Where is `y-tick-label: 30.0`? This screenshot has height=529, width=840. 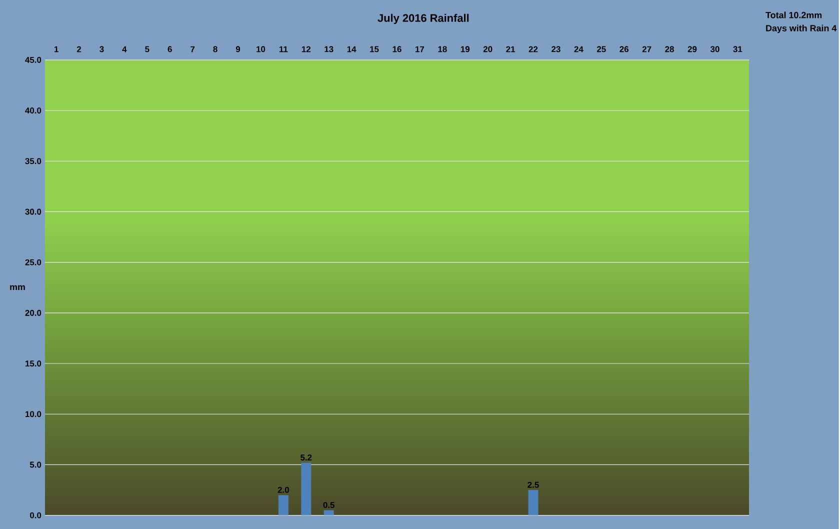
y-tick-label: 30.0 is located at coordinates (33, 211).